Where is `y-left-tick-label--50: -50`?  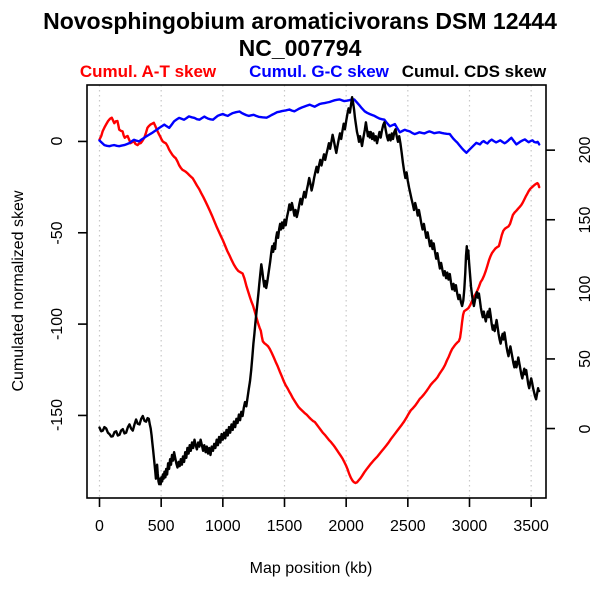
y-left-tick-label--50: -50 is located at coordinates (57, 233).